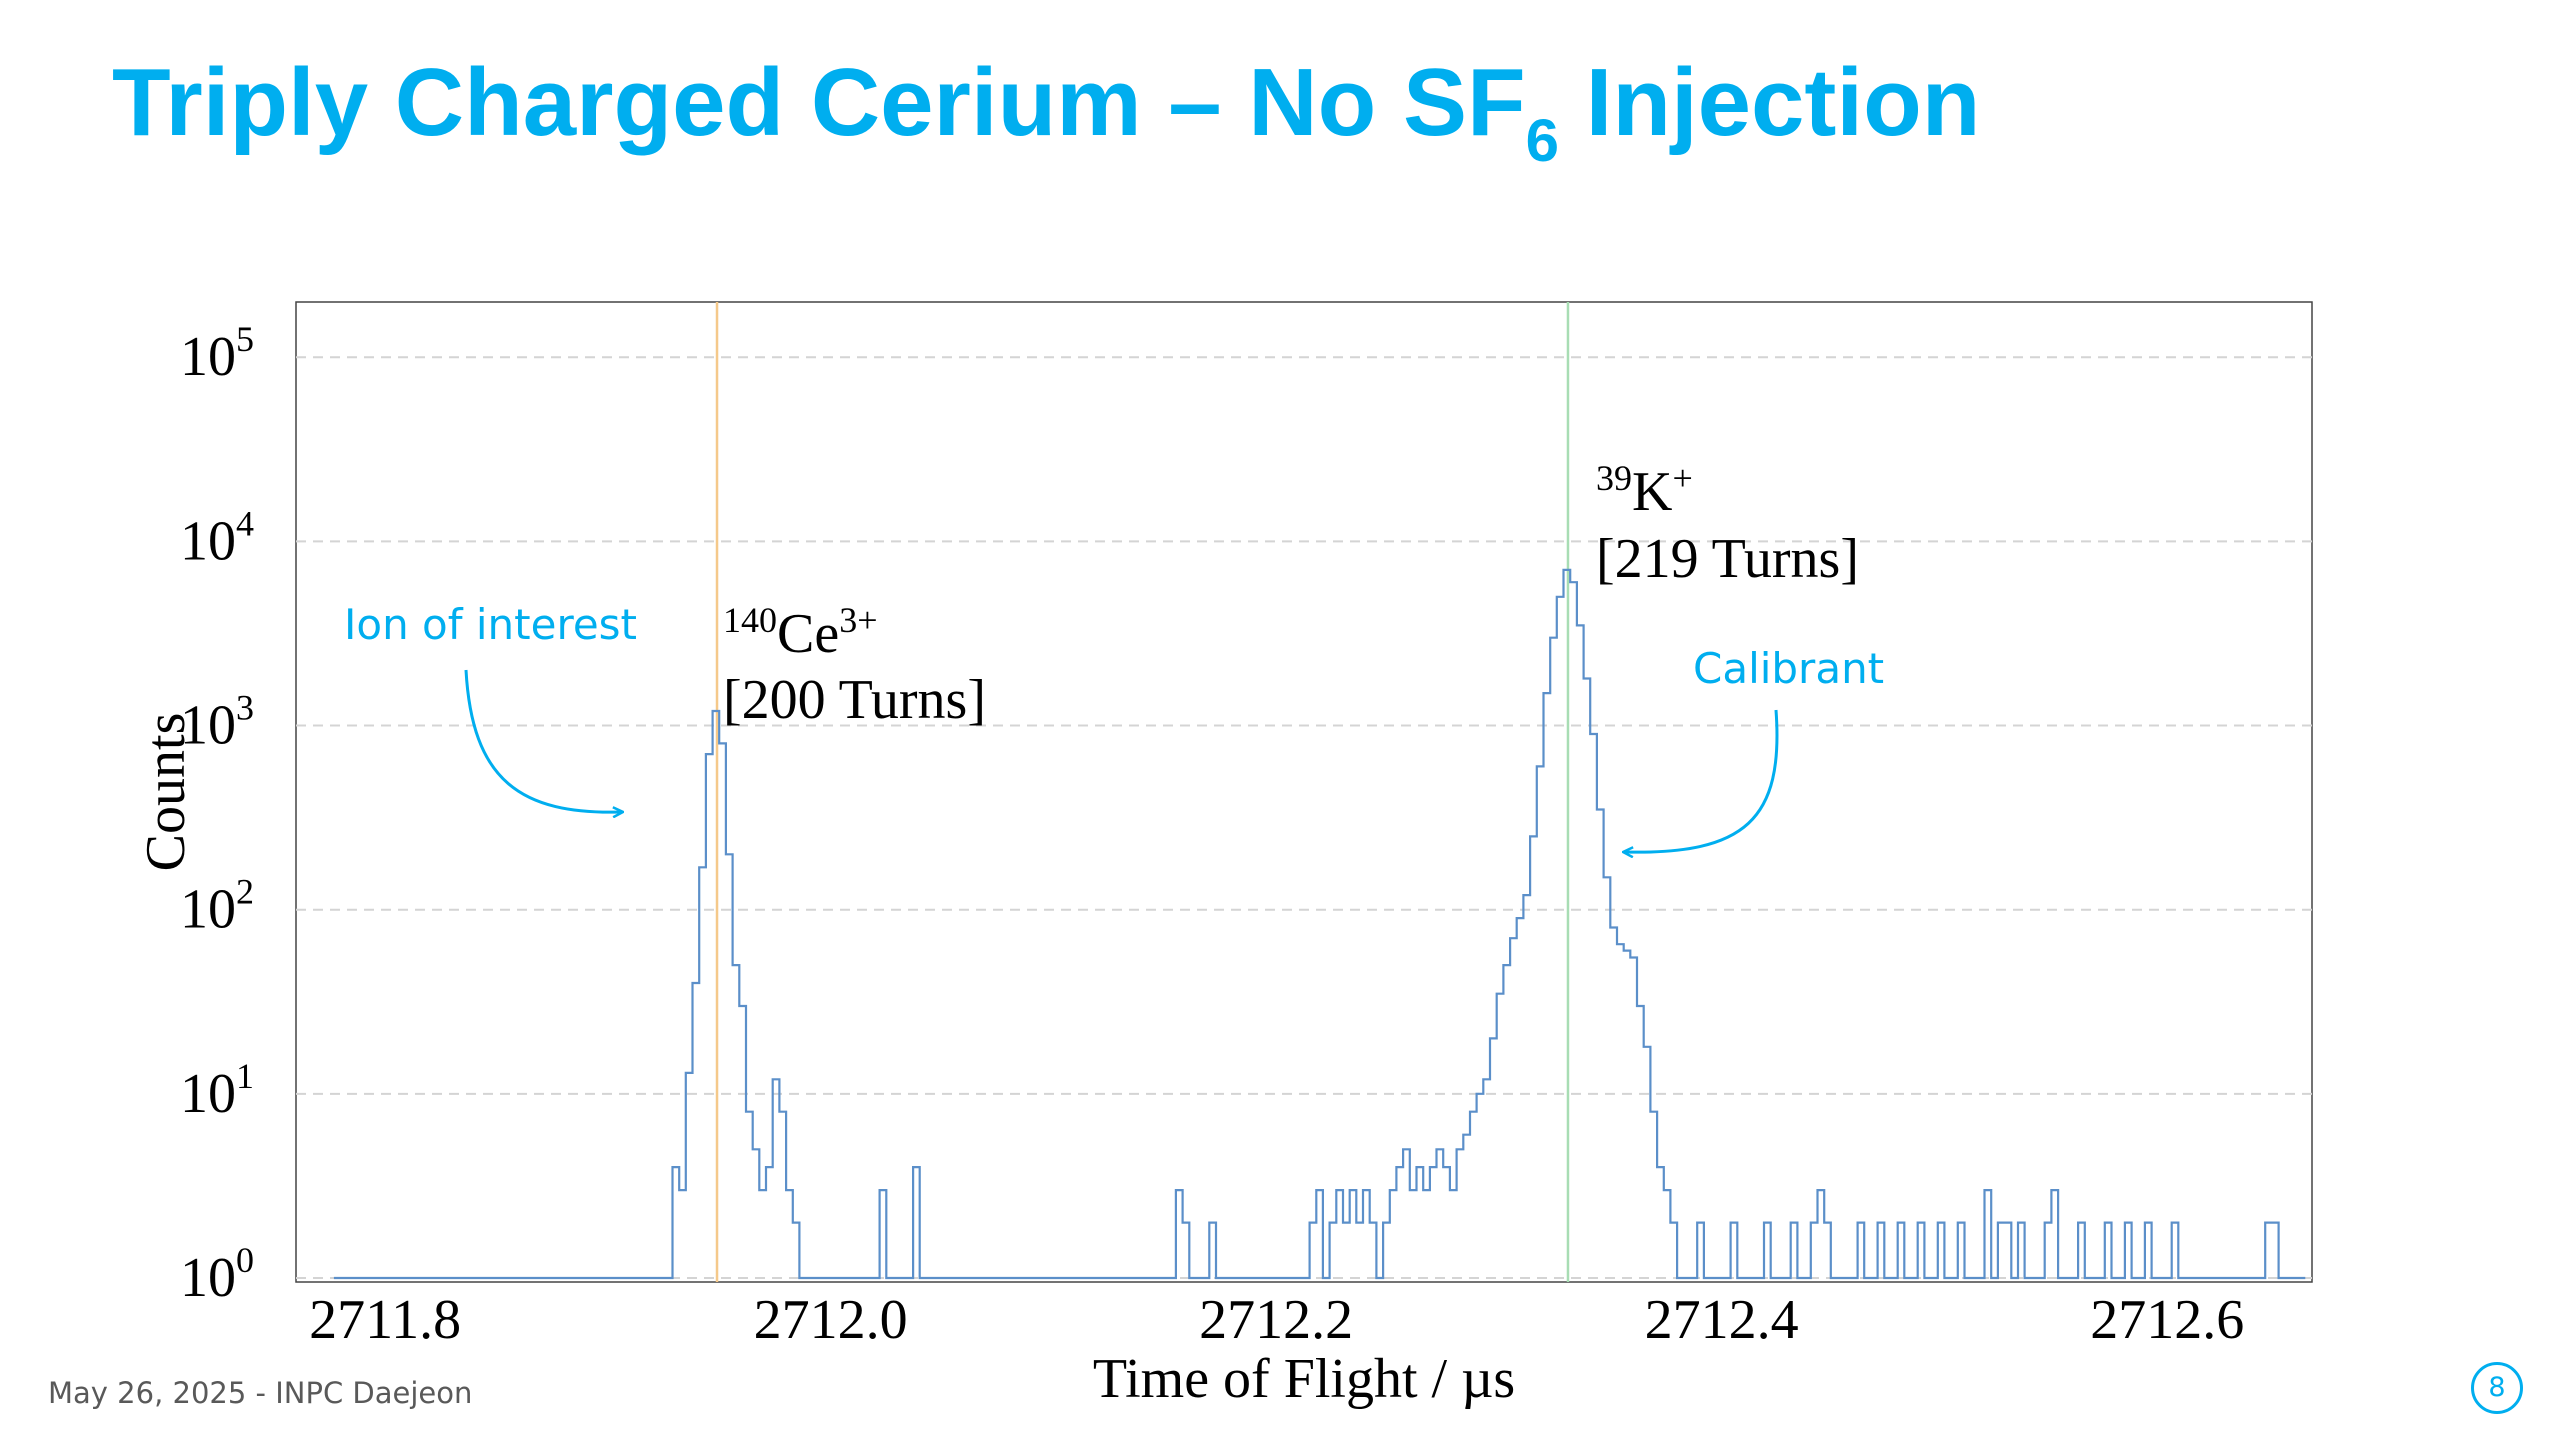 The height and width of the screenshot is (1440, 2560). I want to click on x-tick-label: 2712.4, so click(1722, 1320).